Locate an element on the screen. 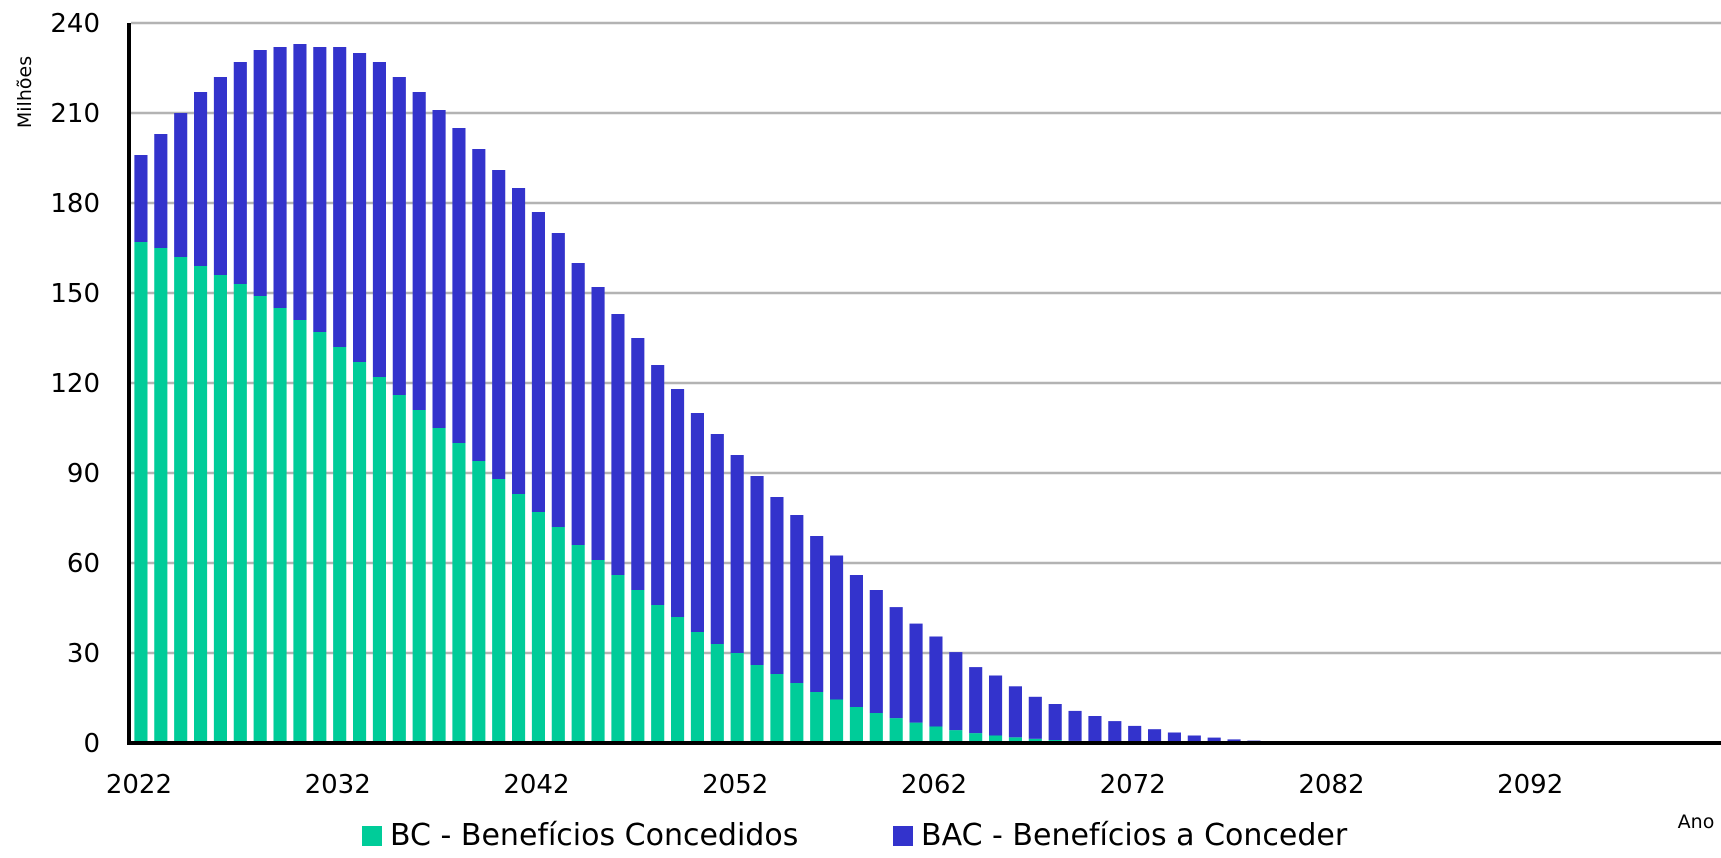  legend-item-bc: BC - Benefícios Concedidos is located at coordinates (580, 835).